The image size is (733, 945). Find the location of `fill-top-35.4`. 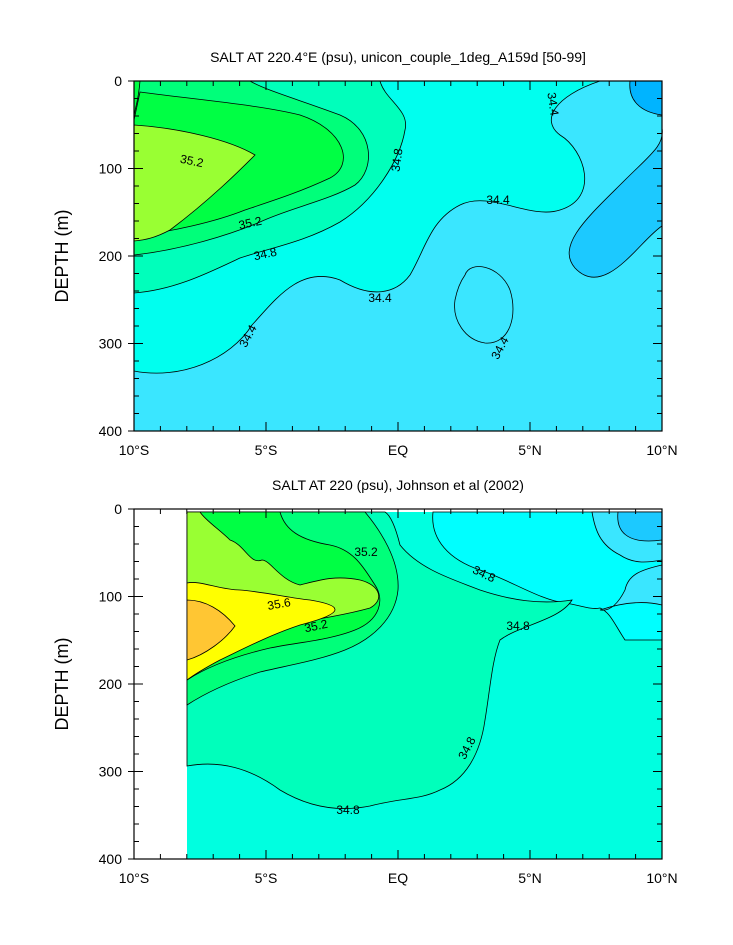

fill-top-35.4 is located at coordinates (194, 183).